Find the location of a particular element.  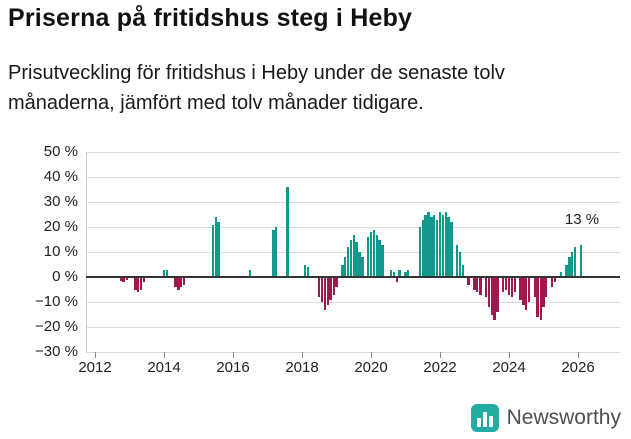

zero-line is located at coordinates (353, 277).